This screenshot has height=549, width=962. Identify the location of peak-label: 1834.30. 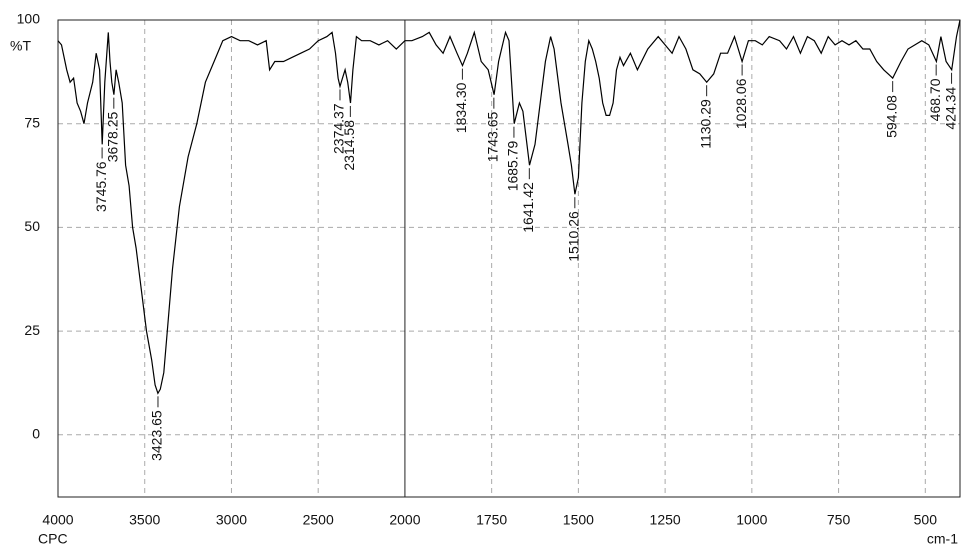
(461, 107).